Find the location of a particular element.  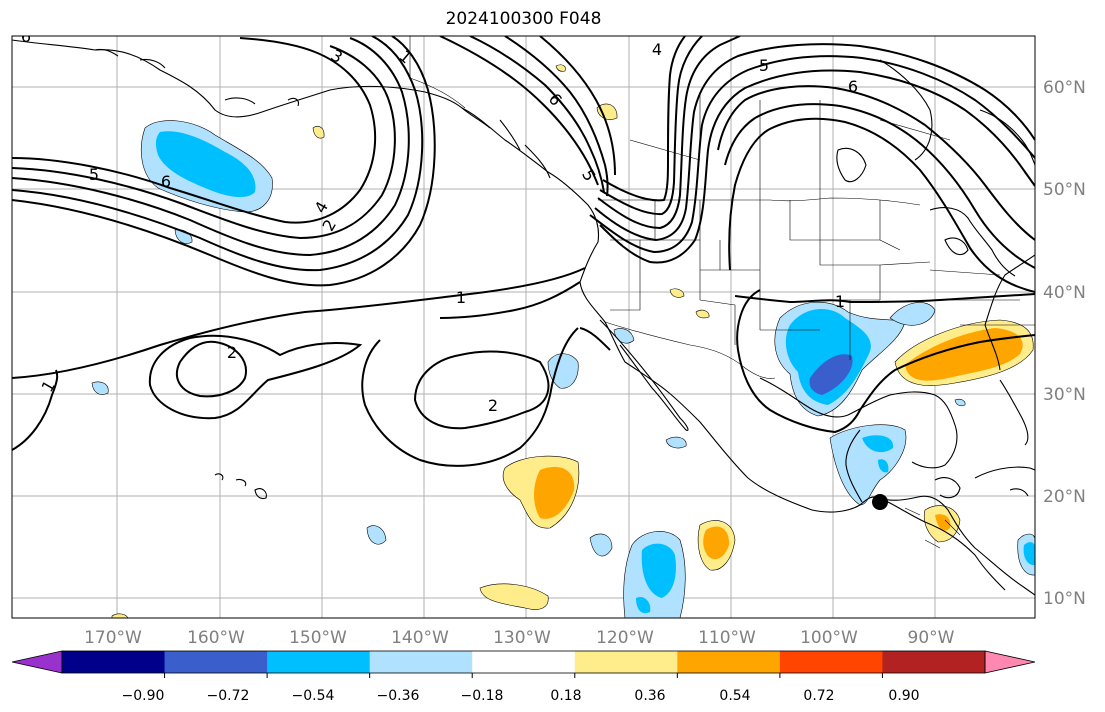

map-title: 2024100300 F048 is located at coordinates (523, 19).